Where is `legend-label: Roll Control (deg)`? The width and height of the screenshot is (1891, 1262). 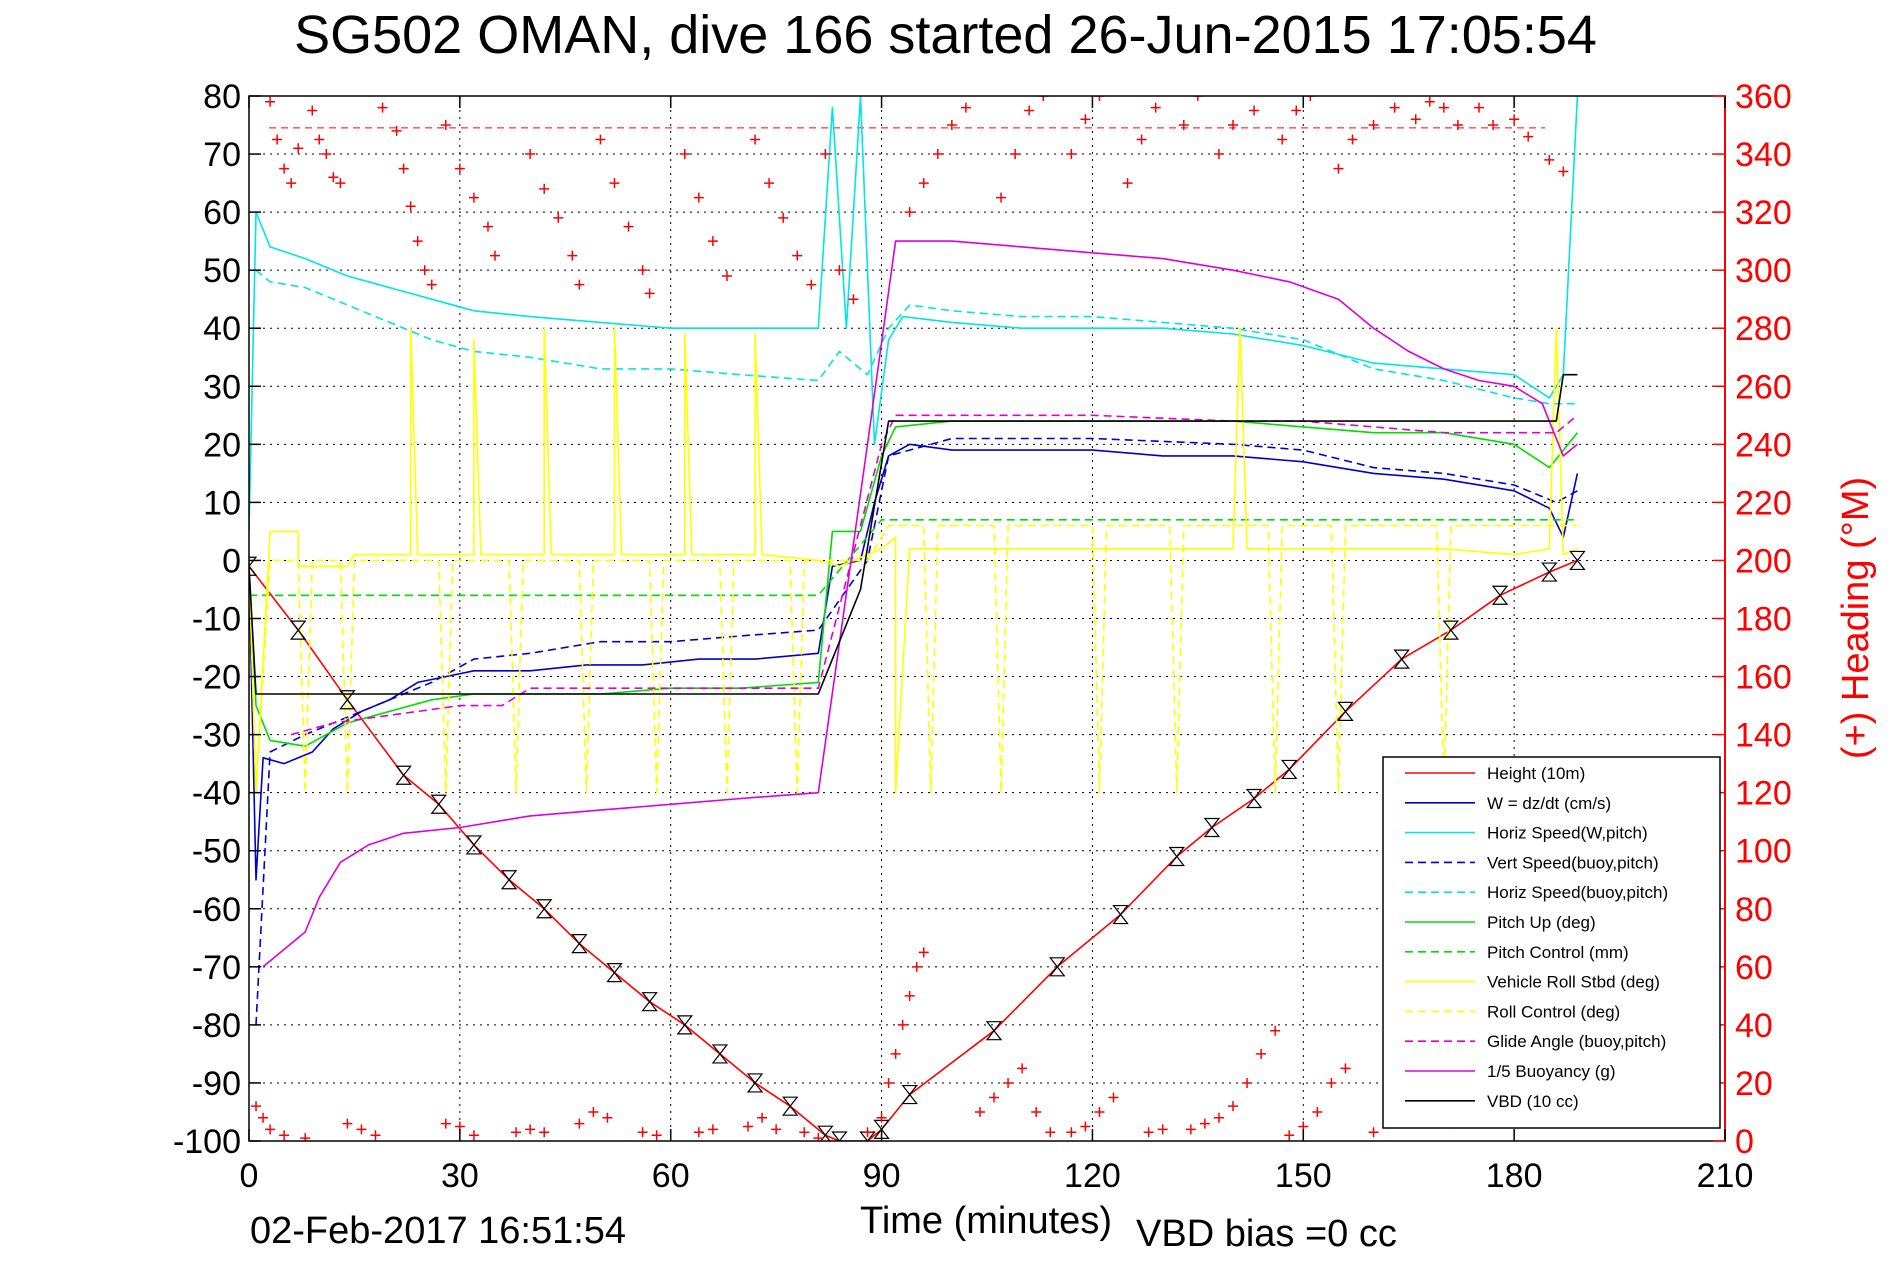
legend-label: Roll Control (deg) is located at coordinates (1553, 1011).